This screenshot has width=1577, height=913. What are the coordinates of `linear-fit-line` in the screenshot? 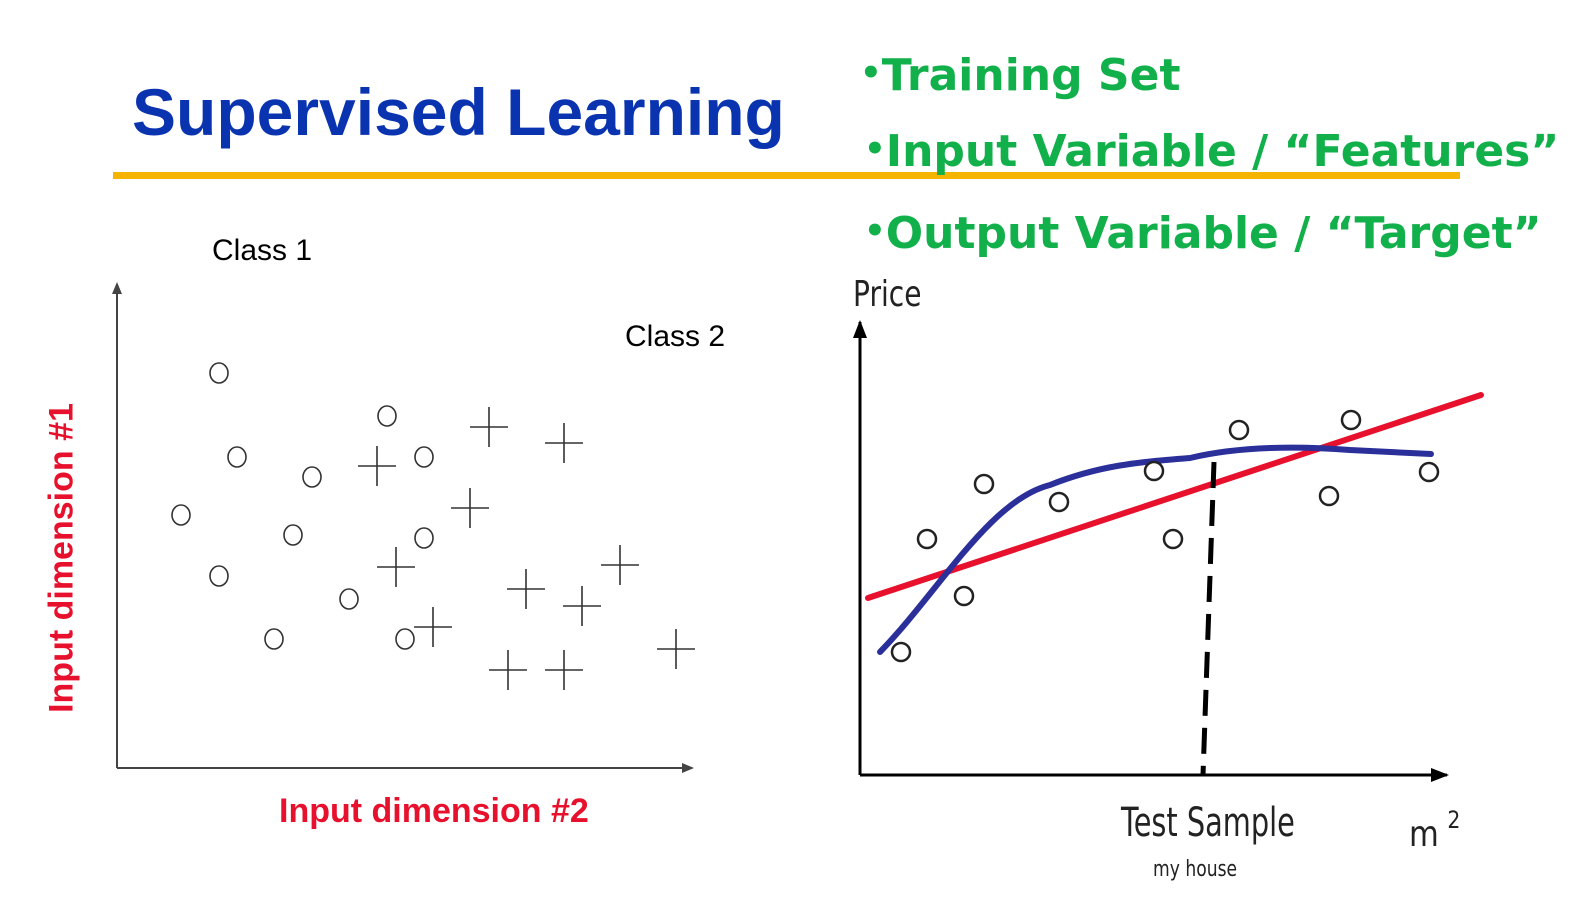 It's located at (1174, 496).